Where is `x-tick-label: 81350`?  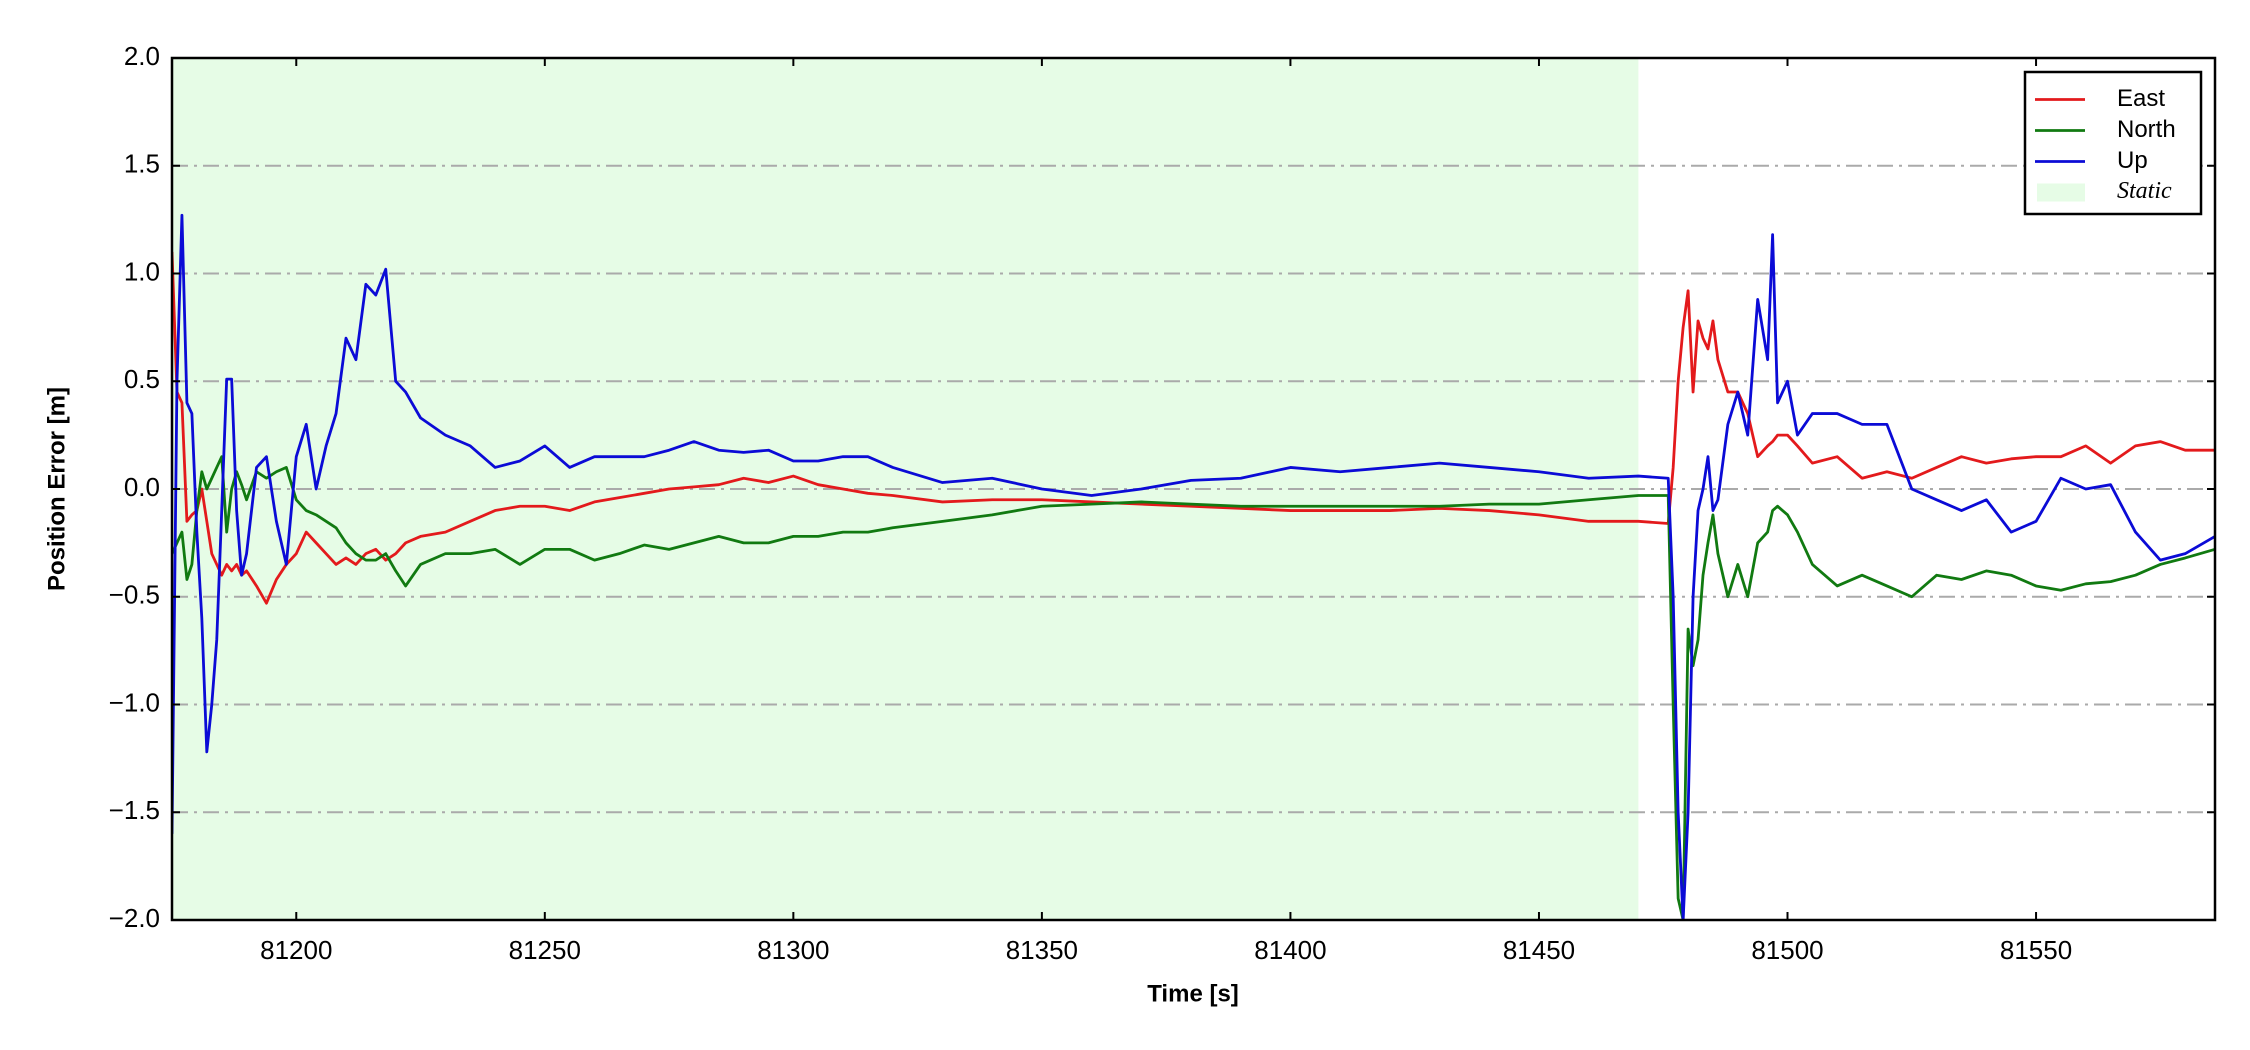 x-tick-label: 81350 is located at coordinates (1042, 950).